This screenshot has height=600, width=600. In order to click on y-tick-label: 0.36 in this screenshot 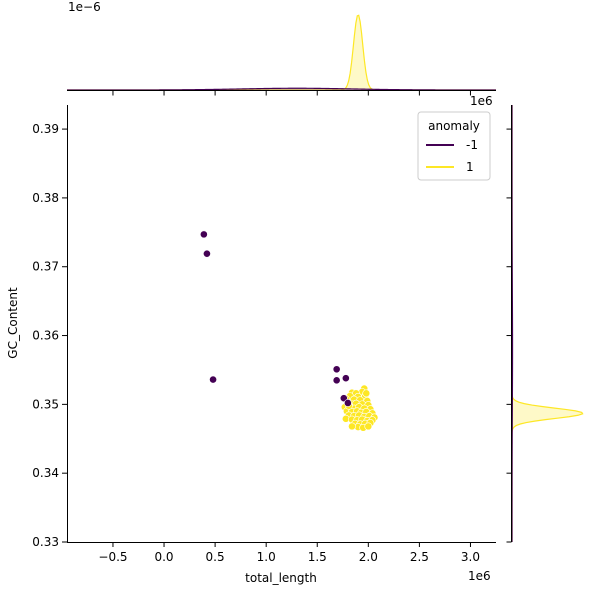, I will do `click(45, 336)`.